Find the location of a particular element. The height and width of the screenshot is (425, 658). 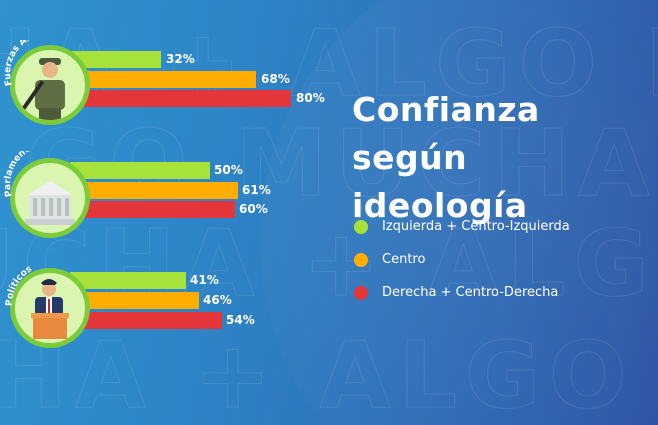

legend-item-centro: Centro is located at coordinates (461, 259).